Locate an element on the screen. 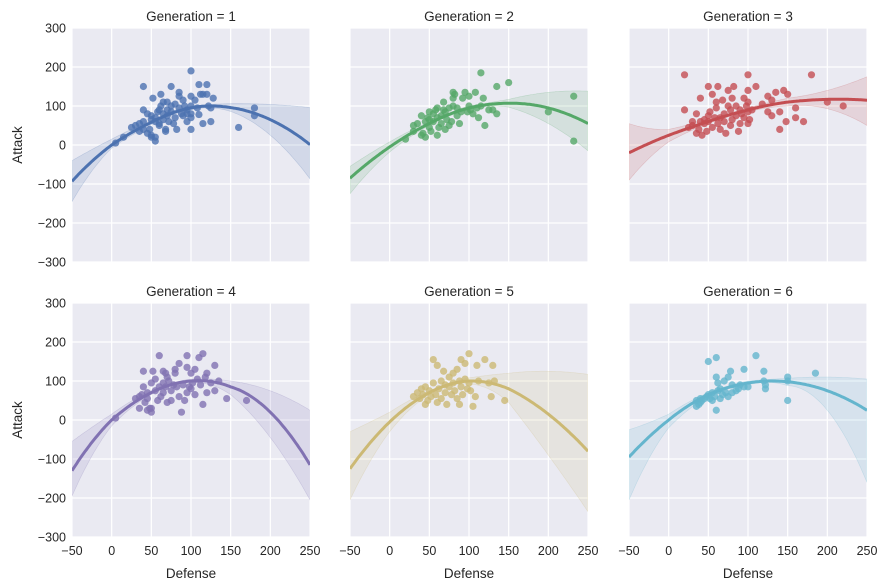  x-tick-label: 100 is located at coordinates (748, 551).